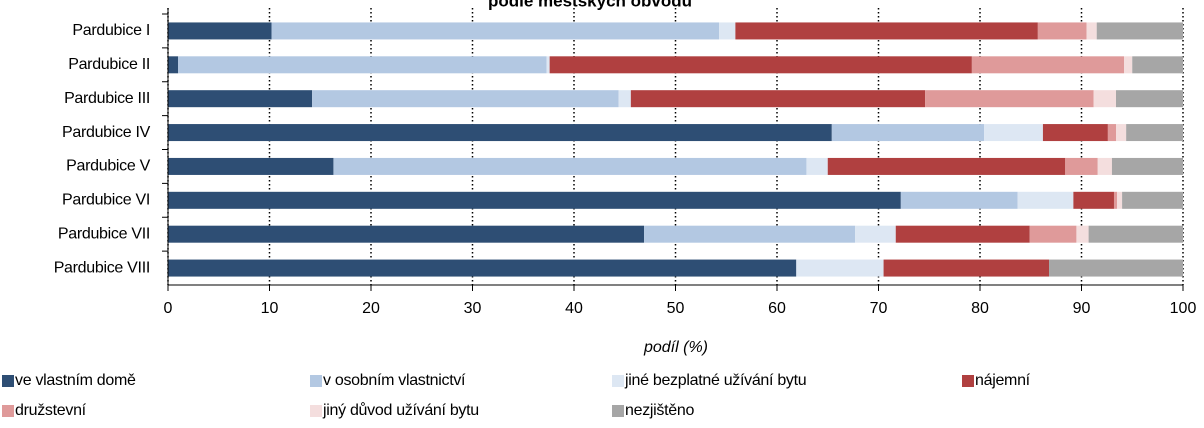 The image size is (1204, 428). What do you see at coordinates (371, 308) in the screenshot?
I see `x-tick-label: 20` at bounding box center [371, 308].